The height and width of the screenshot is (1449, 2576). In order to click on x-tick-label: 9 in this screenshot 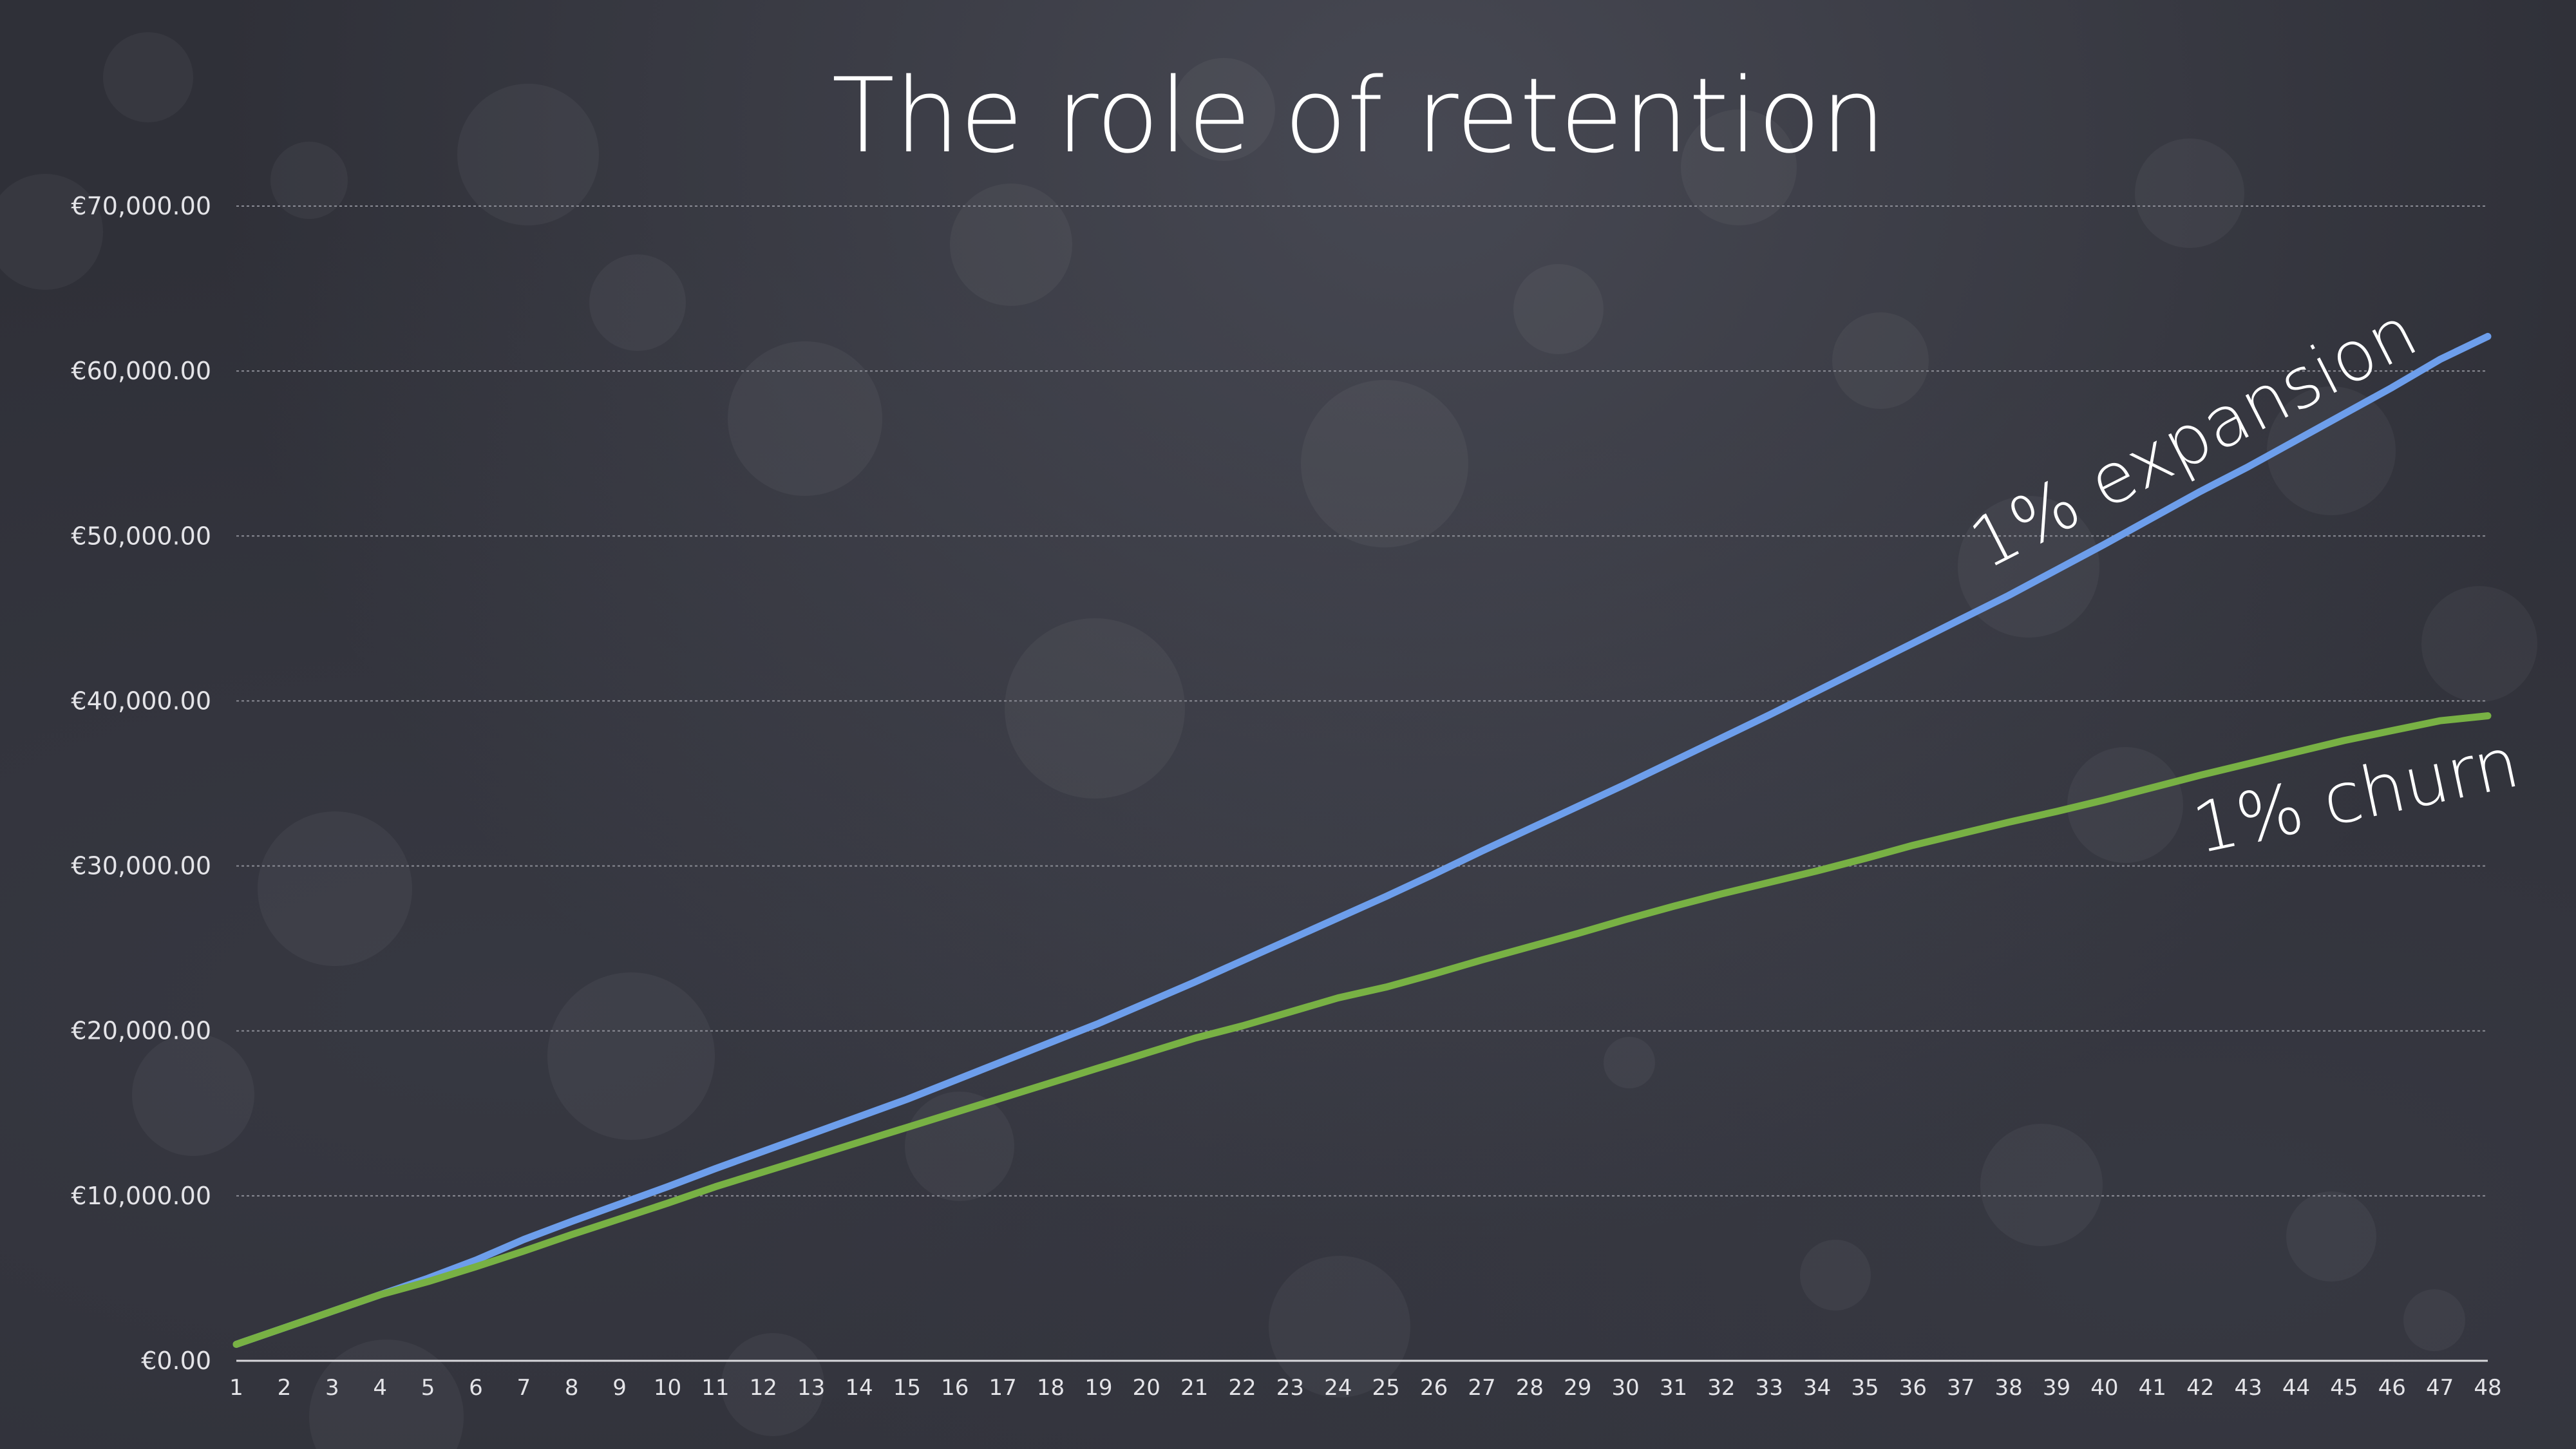, I will do `click(619, 1388)`.